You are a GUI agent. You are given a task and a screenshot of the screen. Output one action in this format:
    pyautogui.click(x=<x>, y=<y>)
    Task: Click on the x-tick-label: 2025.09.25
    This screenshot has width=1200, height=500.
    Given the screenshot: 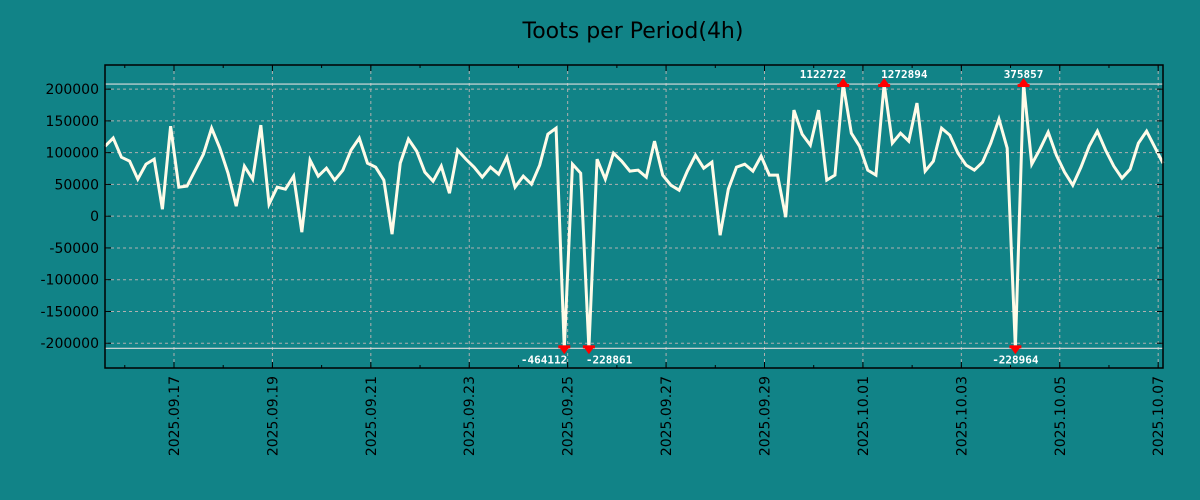 What is the action you would take?
    pyautogui.click(x=569, y=416)
    